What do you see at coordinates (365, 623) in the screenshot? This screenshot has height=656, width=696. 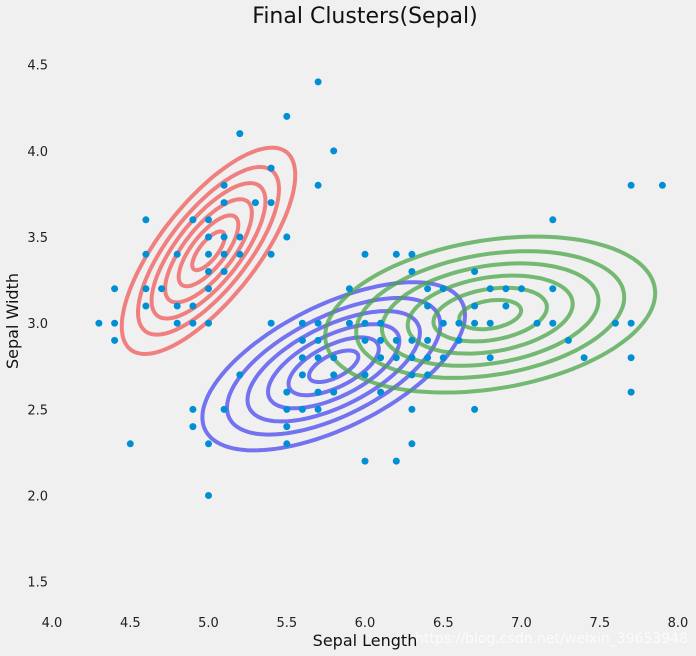 I see `x-tick-label: 6.0` at bounding box center [365, 623].